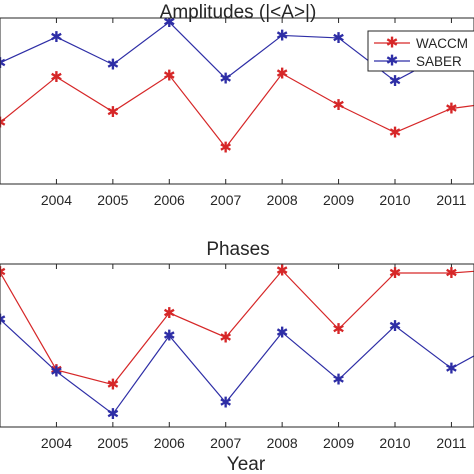  I want to click on amplitudes-title: Amplitudes (|<A>|), so click(238, 12).